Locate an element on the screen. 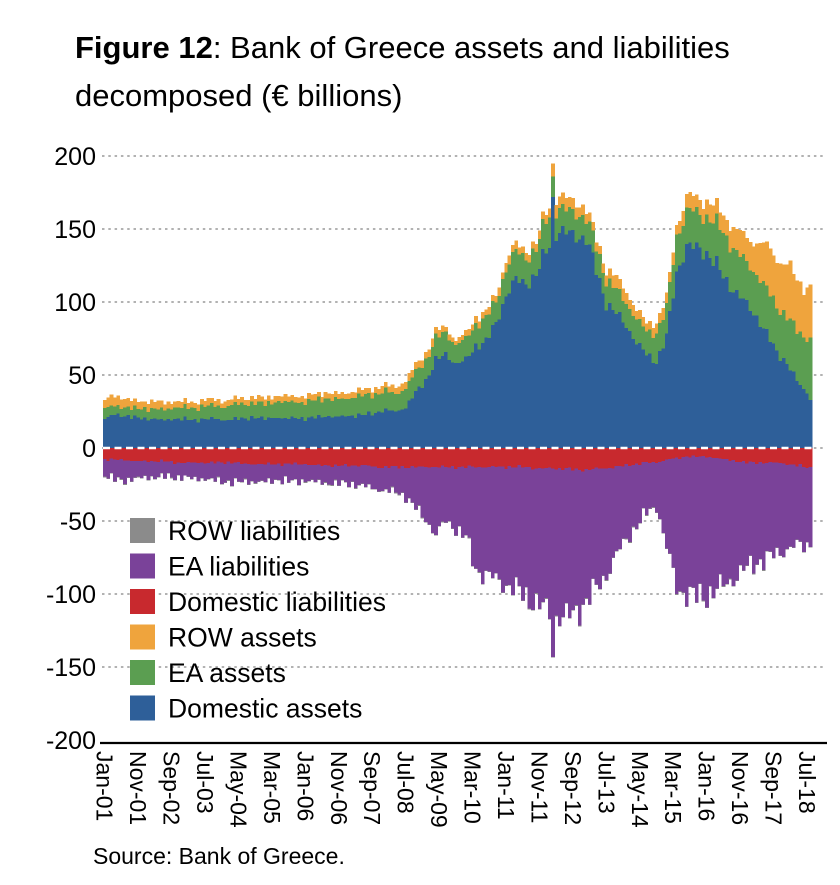 Image resolution: width=840 pixels, height=885 pixels. legend-item-row-liabilities: ROW liabilities is located at coordinates (235, 531).